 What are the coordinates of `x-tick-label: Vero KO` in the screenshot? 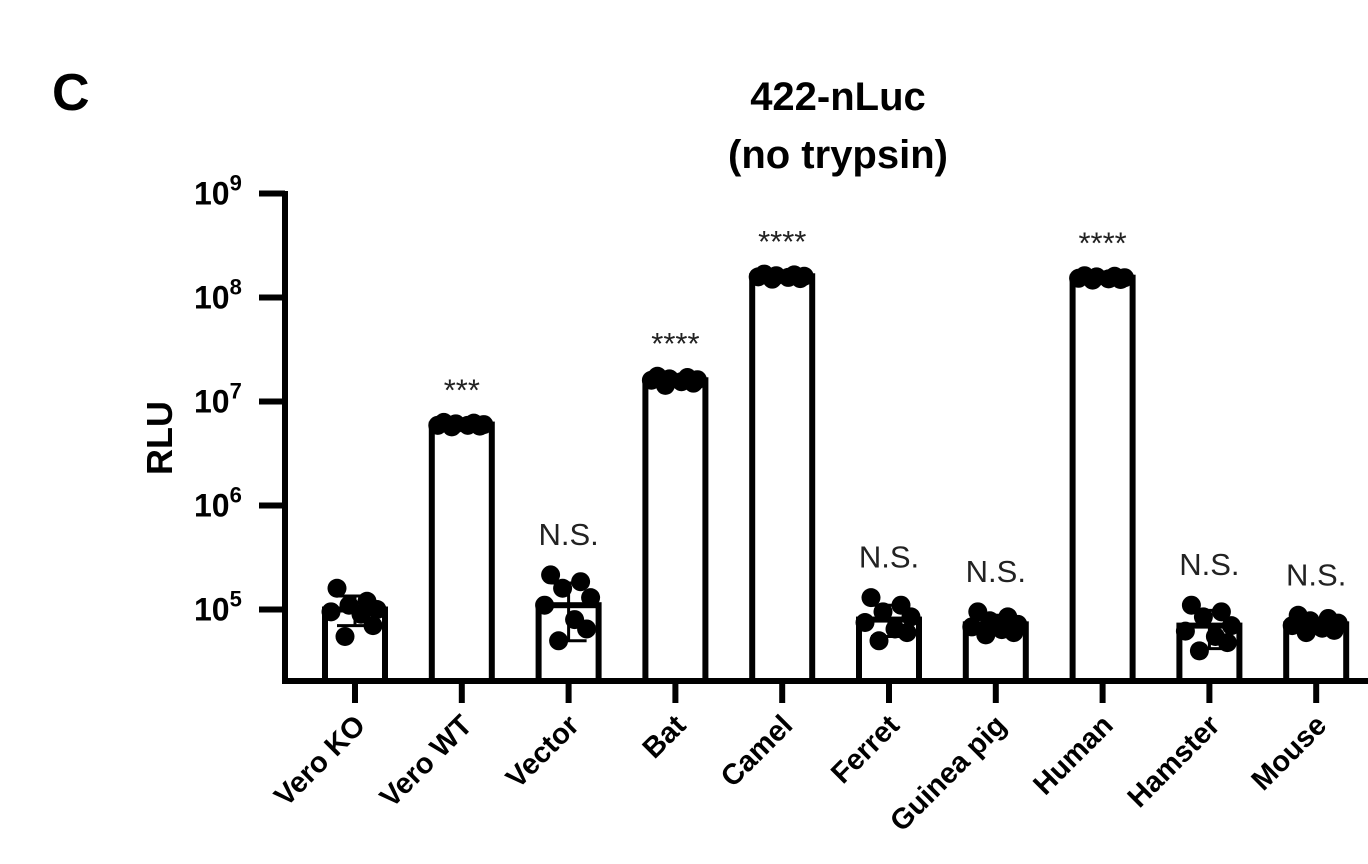 It's located at (320, 761).